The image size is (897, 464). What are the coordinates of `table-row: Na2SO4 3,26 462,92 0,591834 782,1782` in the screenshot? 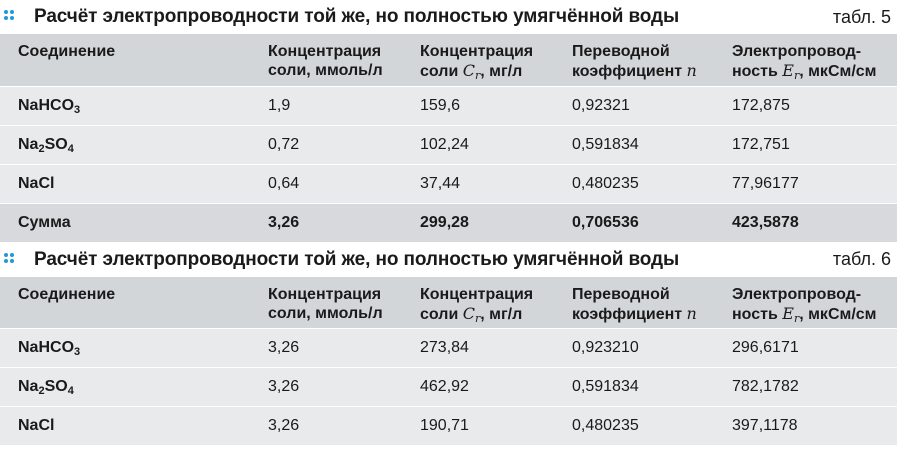 It's located at (448, 387).